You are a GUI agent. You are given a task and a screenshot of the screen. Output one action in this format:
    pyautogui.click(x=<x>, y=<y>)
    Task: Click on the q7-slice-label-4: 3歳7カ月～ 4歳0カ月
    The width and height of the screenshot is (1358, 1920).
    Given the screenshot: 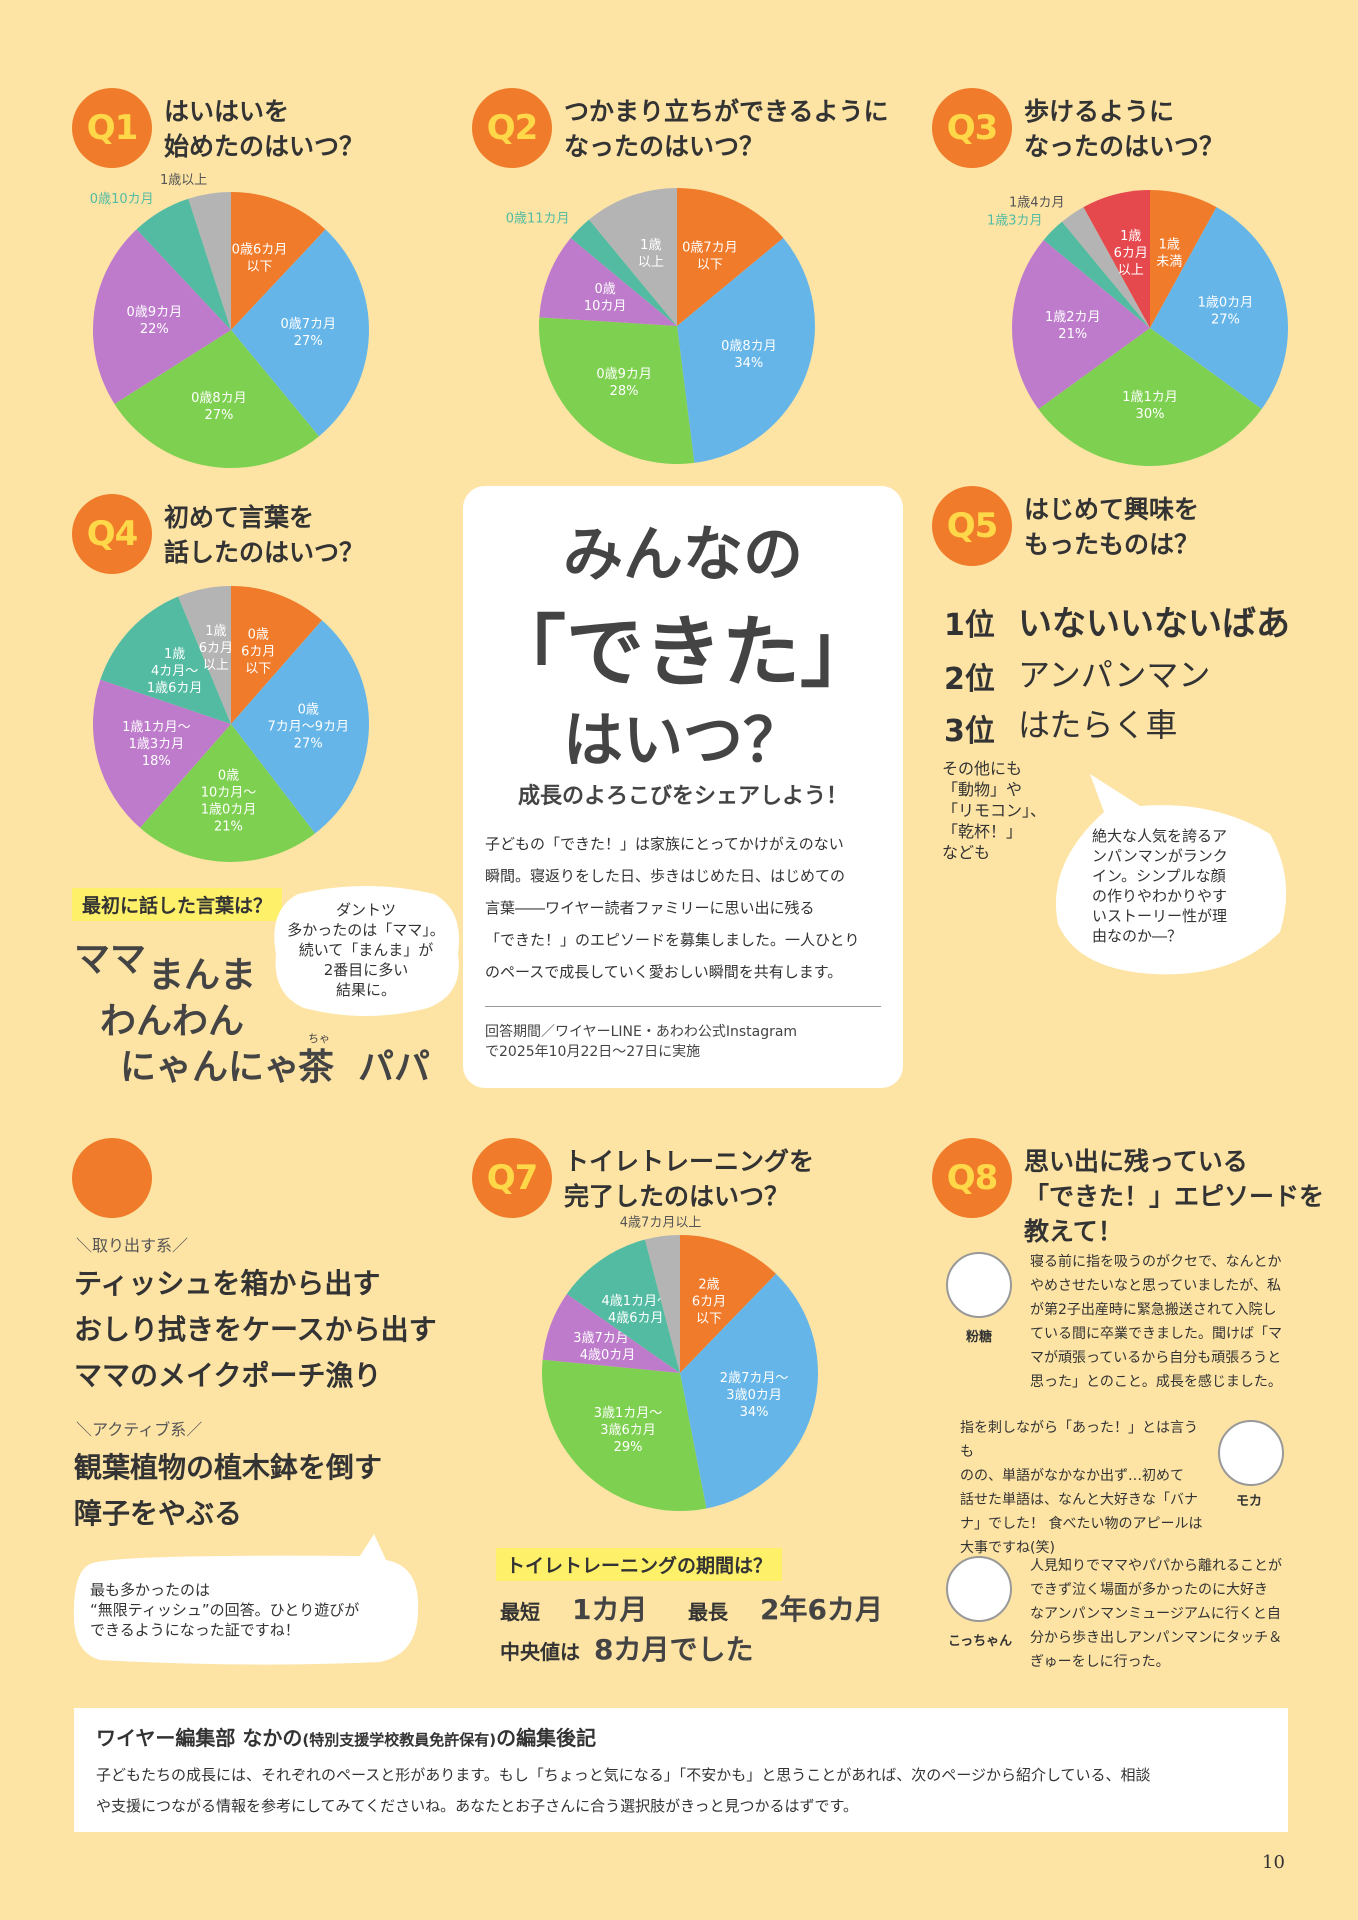 What is the action you would take?
    pyautogui.click(x=607, y=1347)
    